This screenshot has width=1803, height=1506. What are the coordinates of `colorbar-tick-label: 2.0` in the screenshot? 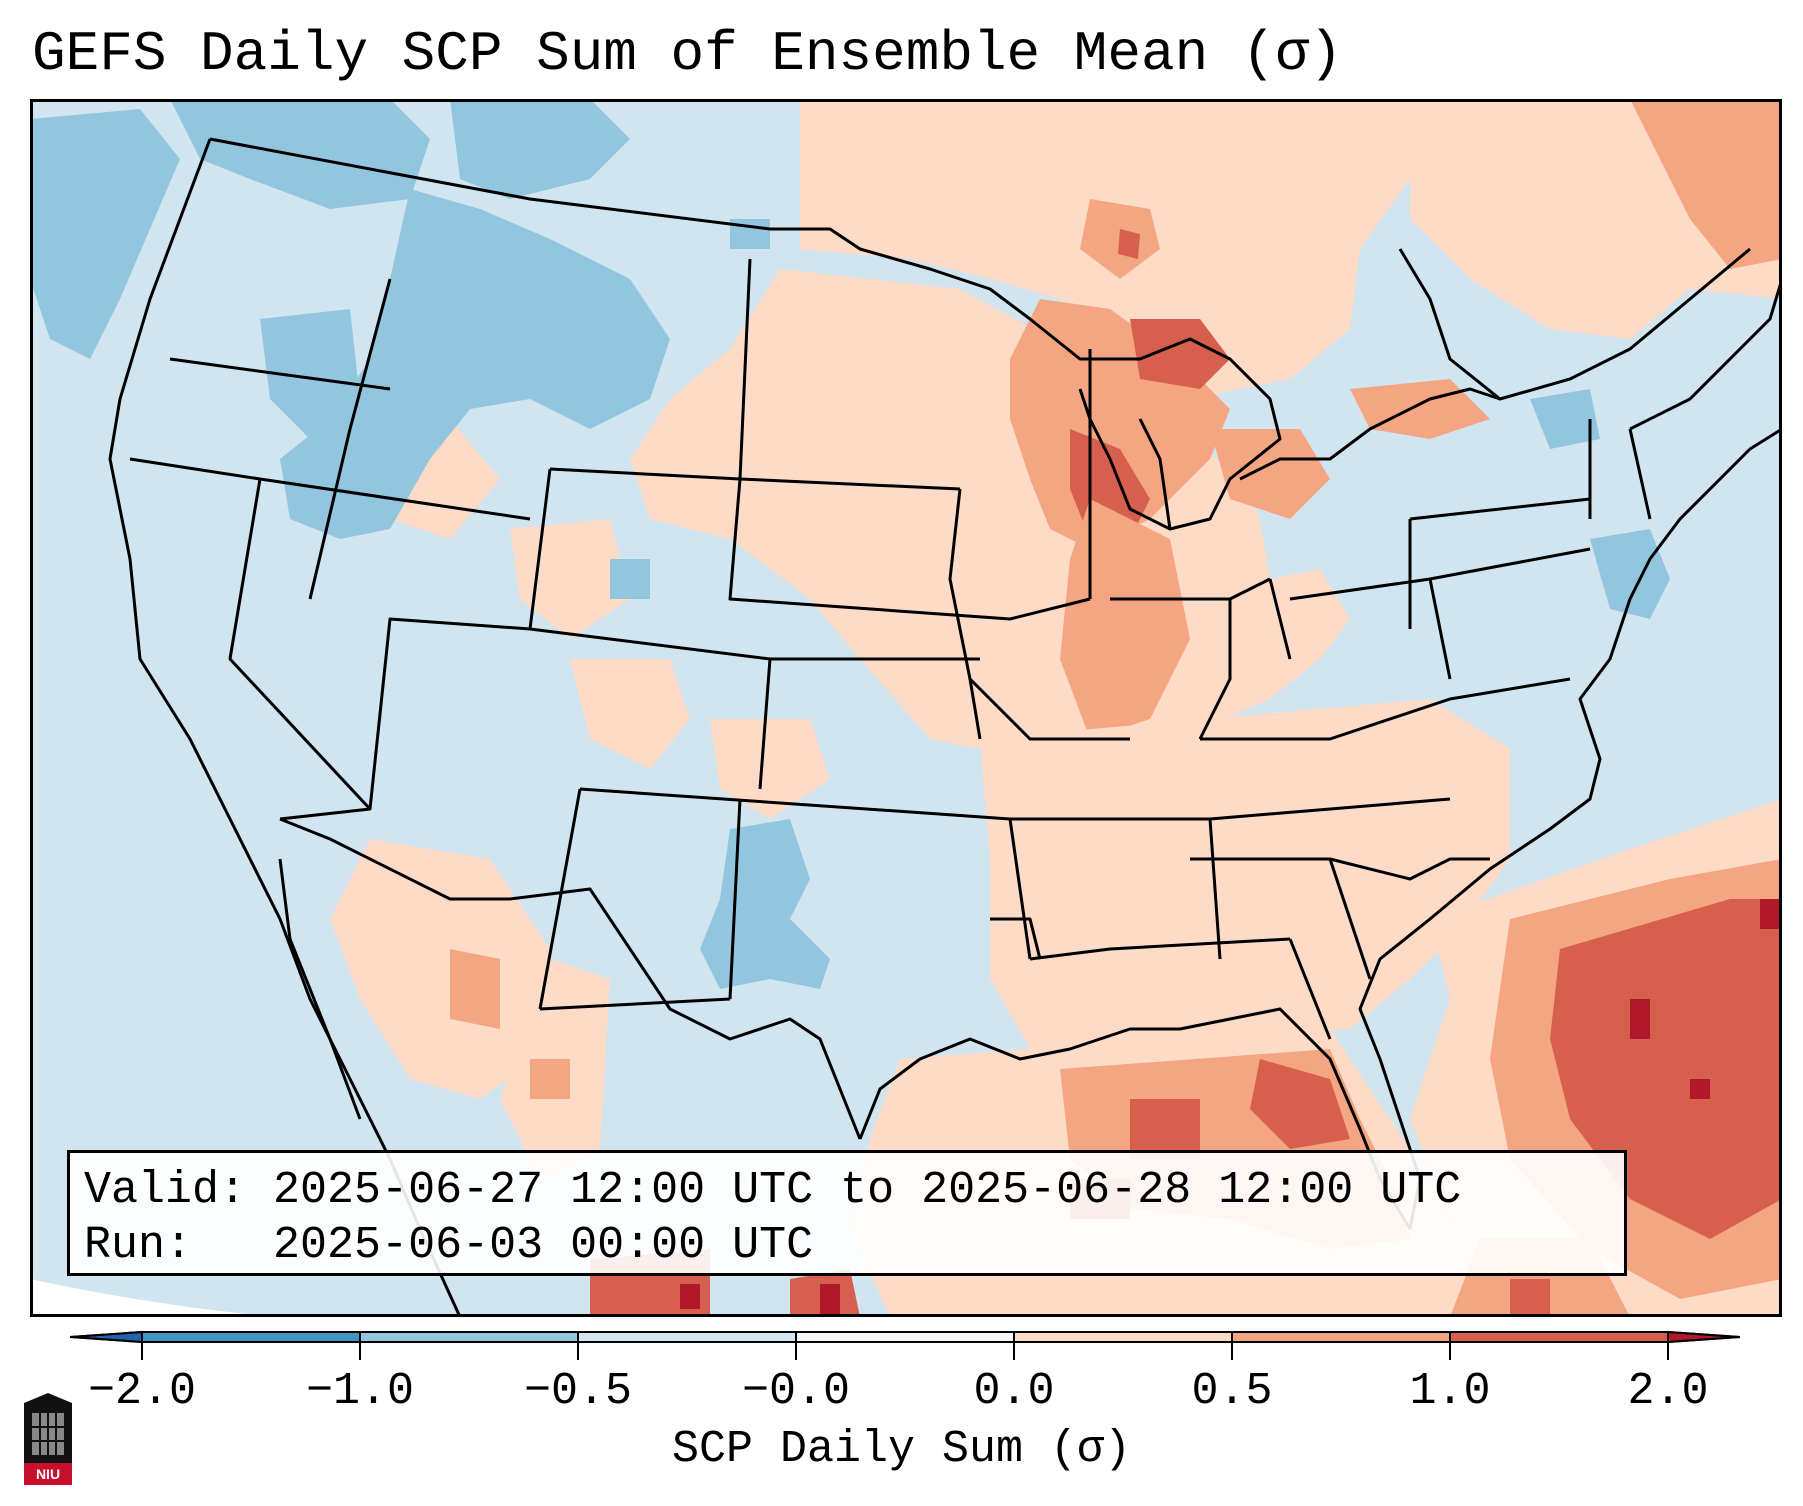 It's located at (1668, 1391).